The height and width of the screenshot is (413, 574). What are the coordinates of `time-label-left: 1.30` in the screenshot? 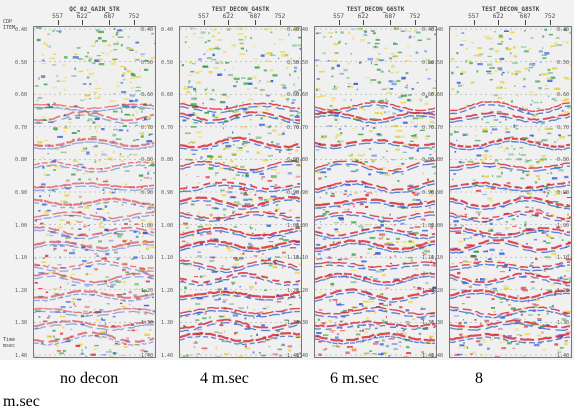 It's located at (437, 323).